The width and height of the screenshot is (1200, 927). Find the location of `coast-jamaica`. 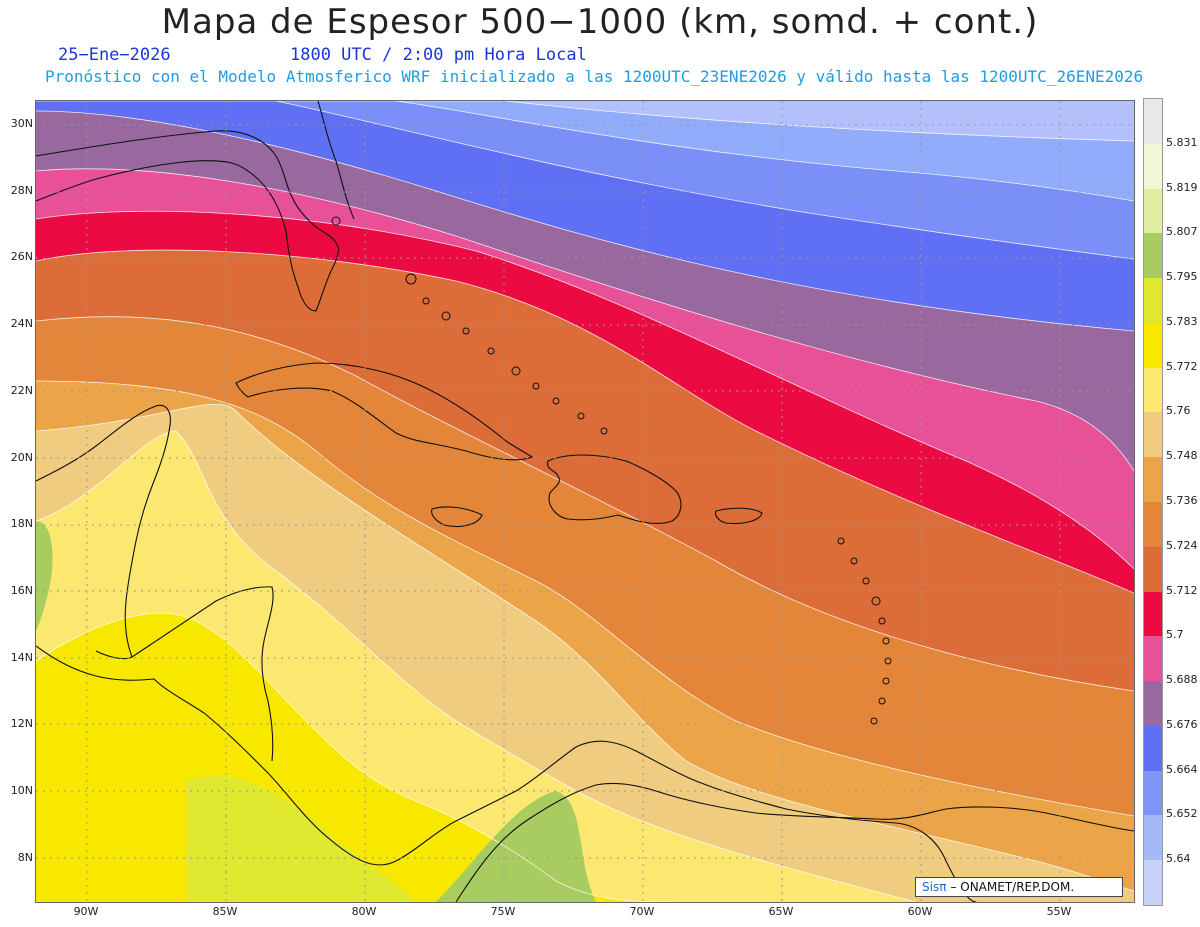

coast-jamaica is located at coordinates (457, 517).